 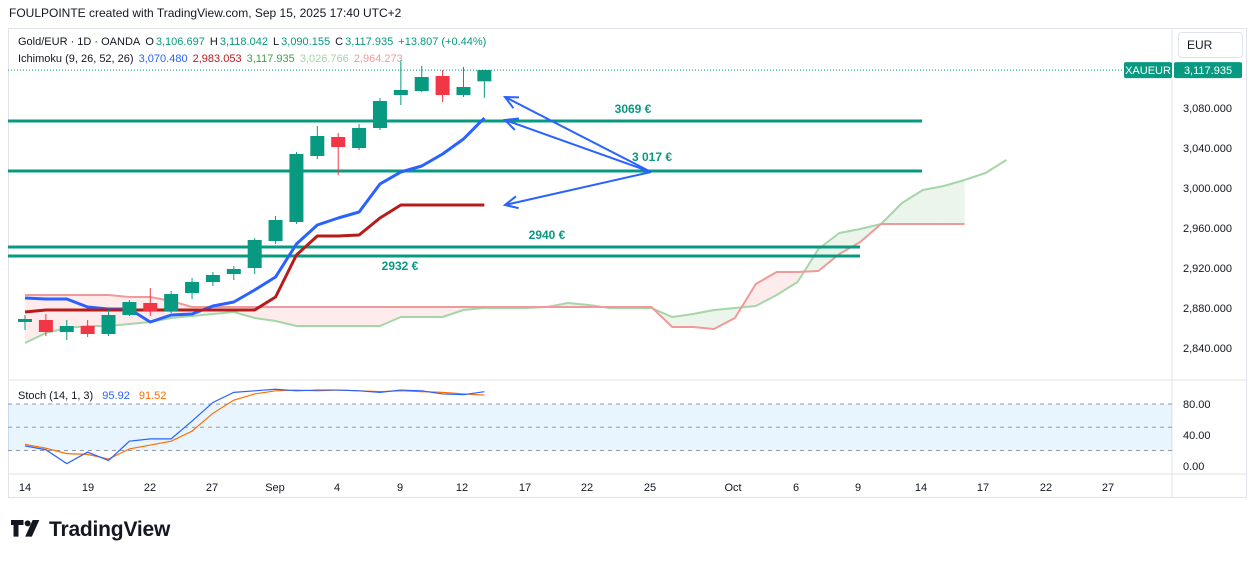 I want to click on symbol-name: Gold/EUR · 1D · OANDA, so click(x=79, y=42).